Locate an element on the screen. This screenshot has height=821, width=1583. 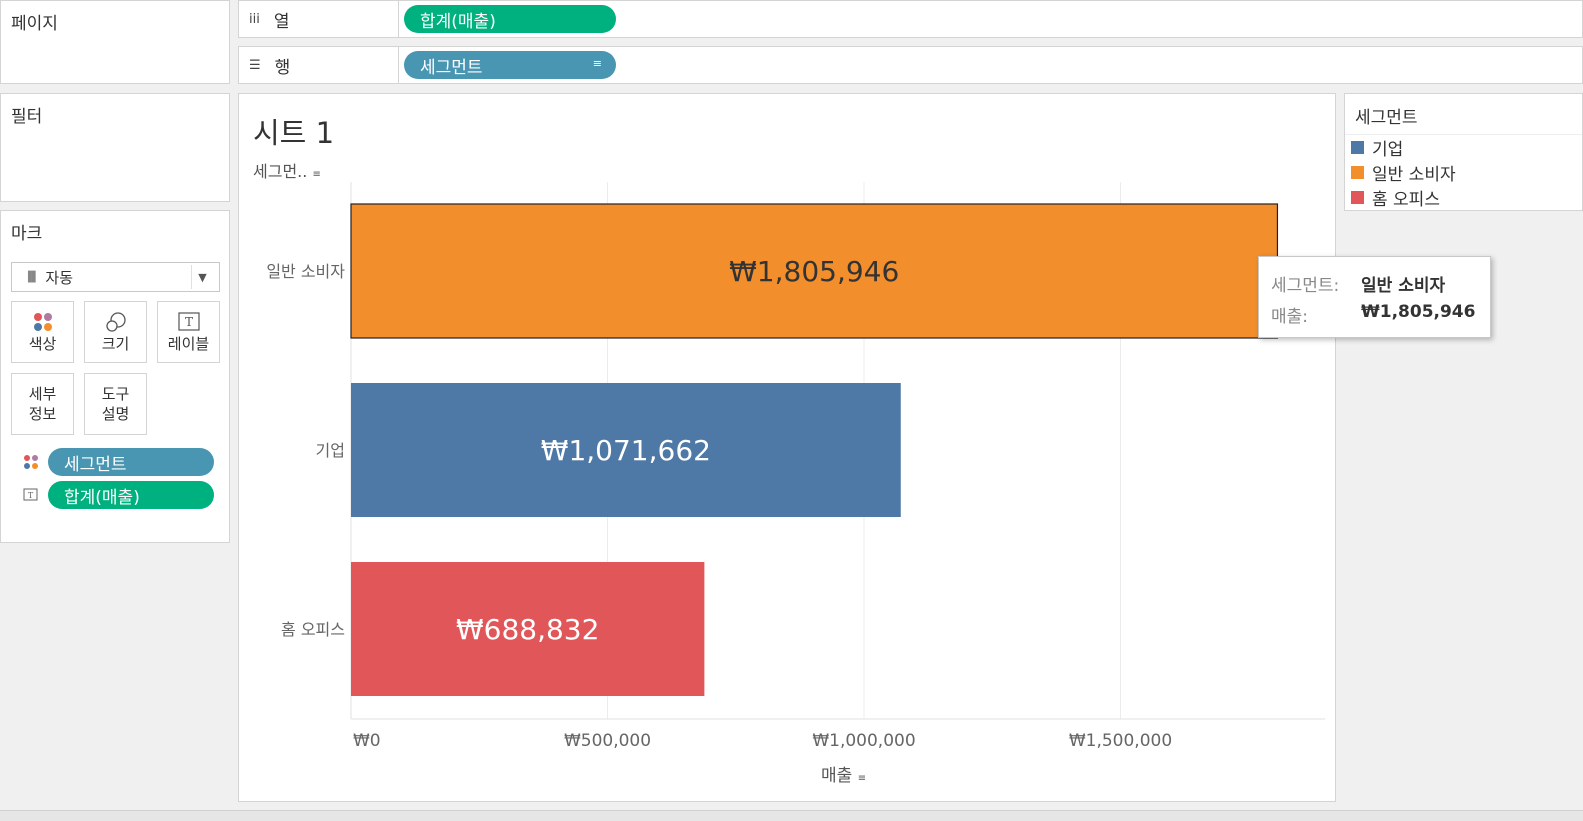
row-header-label: 세그먼.. ≡ is located at coordinates (287, 170).